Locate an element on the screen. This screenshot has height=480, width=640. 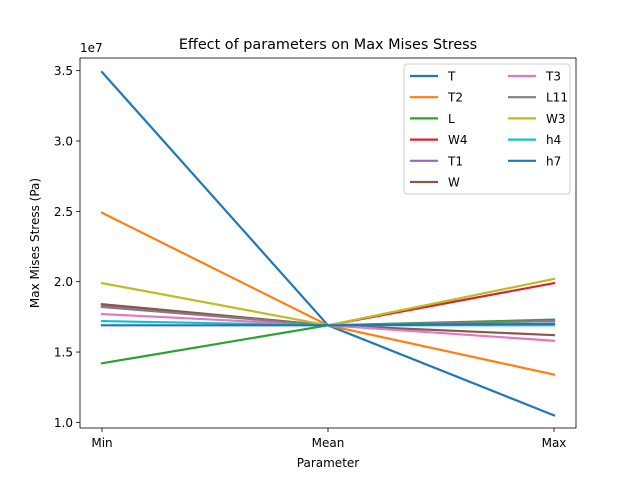
series-line-h7 is located at coordinates (328, 324).